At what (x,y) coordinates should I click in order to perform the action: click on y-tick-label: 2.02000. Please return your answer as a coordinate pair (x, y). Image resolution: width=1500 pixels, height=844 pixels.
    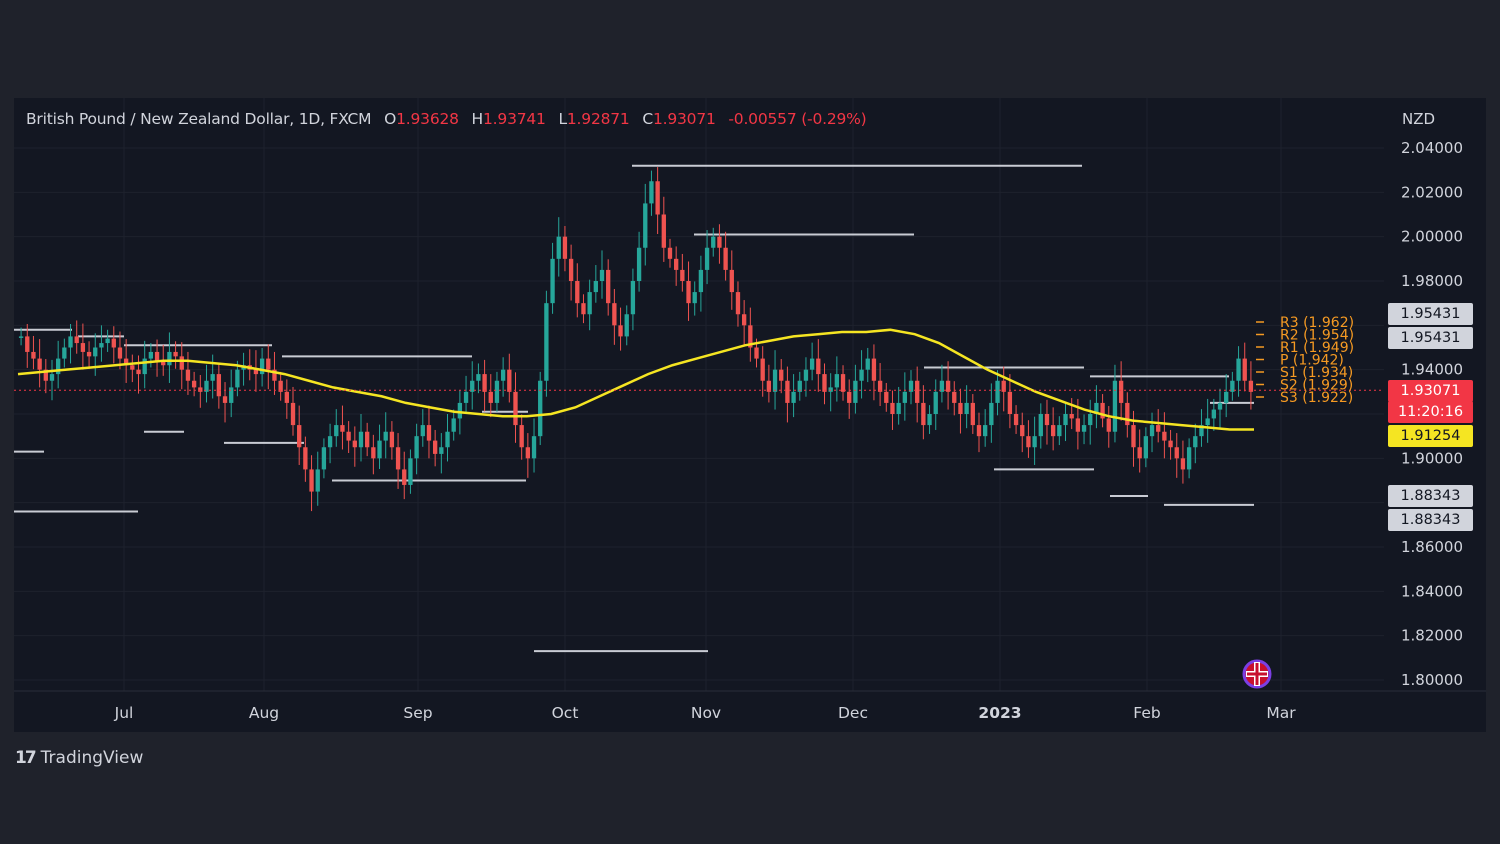
    Looking at the image, I should click on (1432, 192).